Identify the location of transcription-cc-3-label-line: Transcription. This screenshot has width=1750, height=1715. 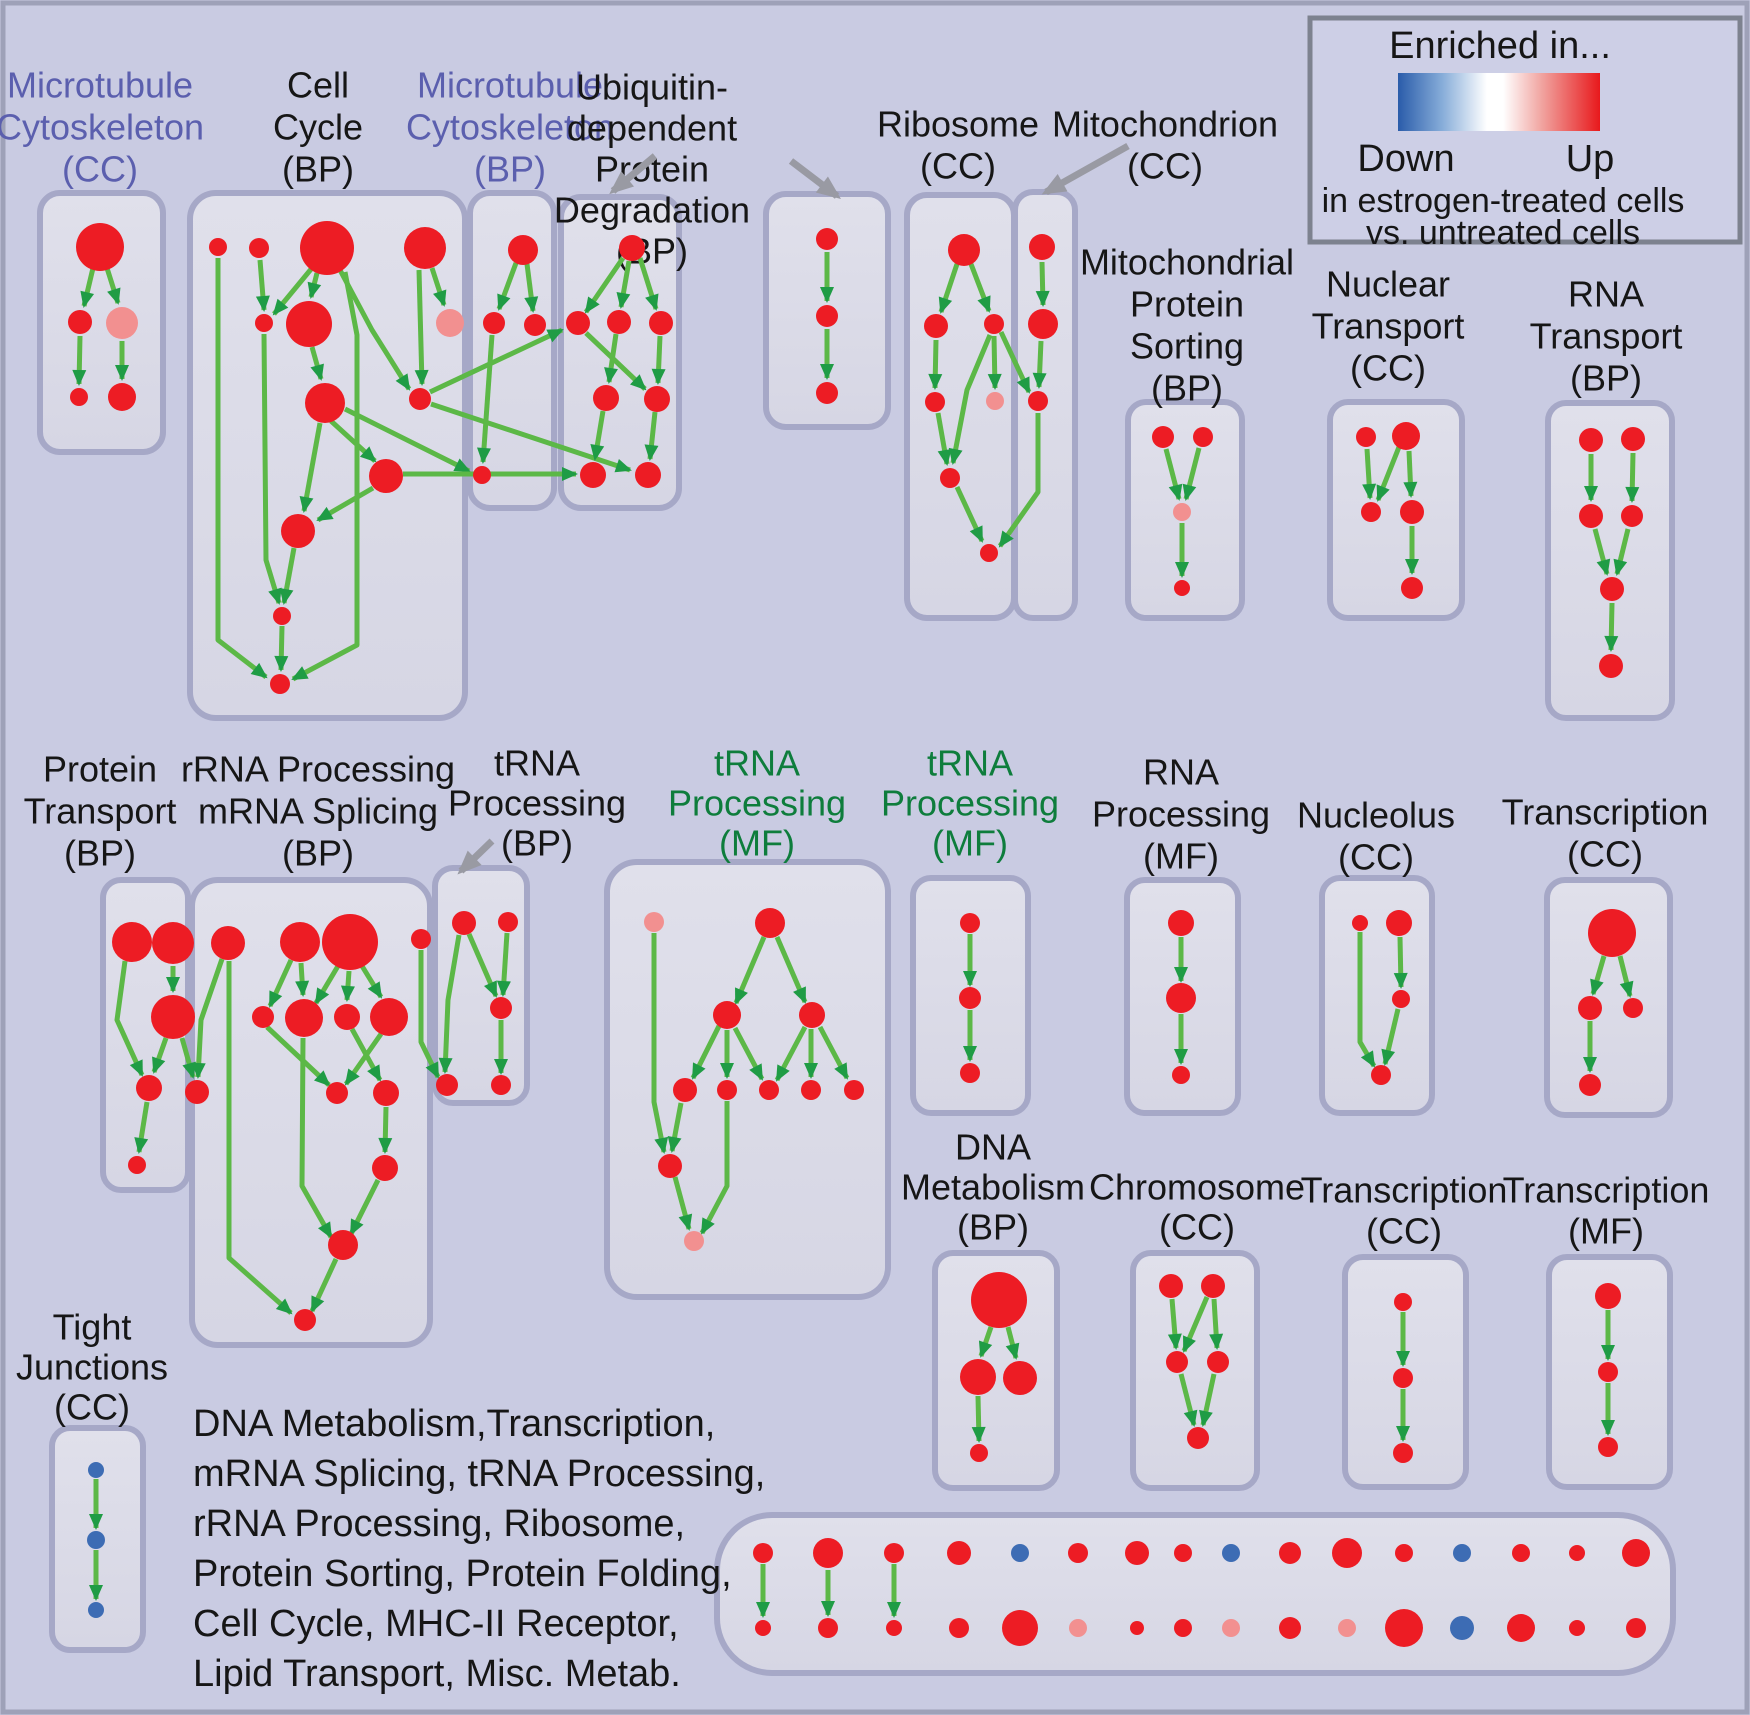
(1404, 1190).